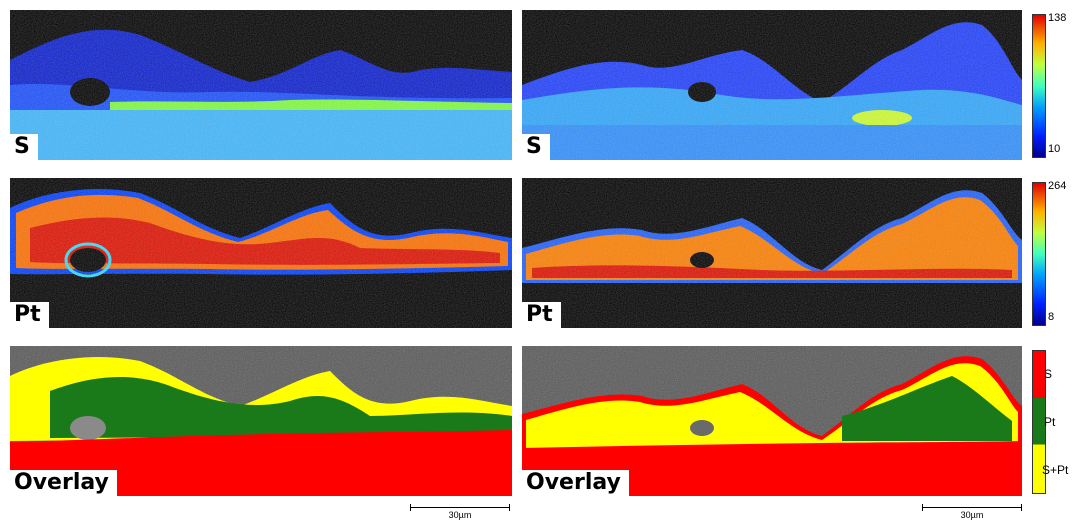 This screenshot has width=1080, height=522. What do you see at coordinates (261, 421) in the screenshot?
I see `overlay-map-left: Overlay` at bounding box center [261, 421].